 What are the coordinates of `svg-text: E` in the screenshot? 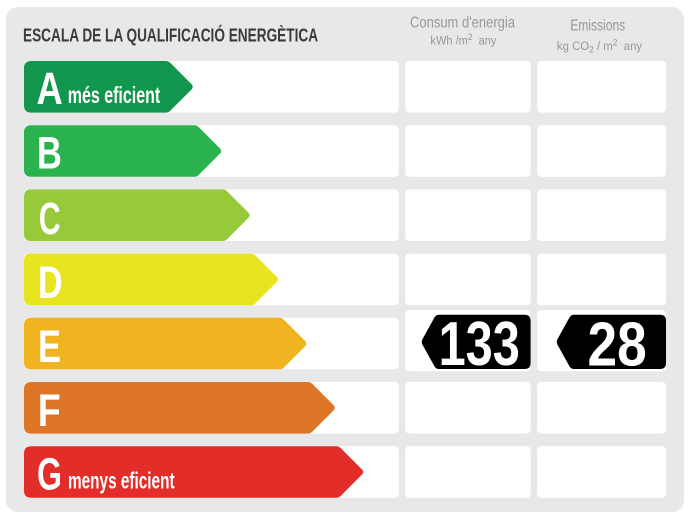 It's located at (49, 346).